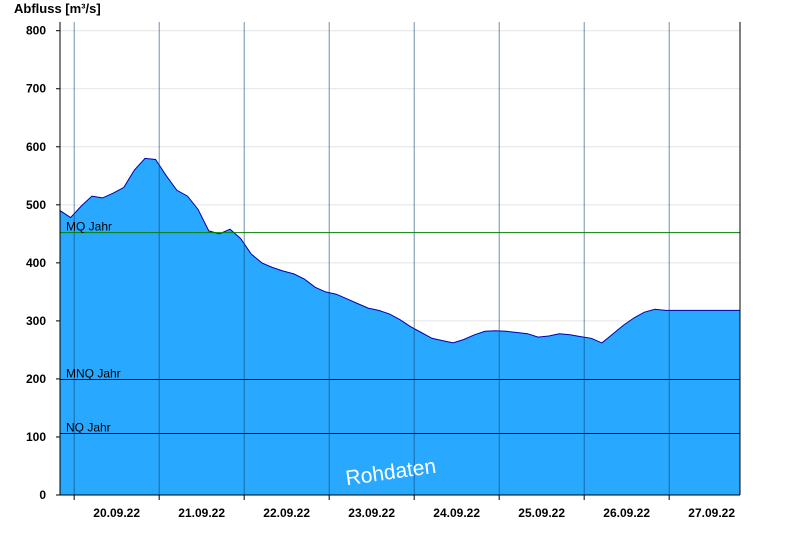  Describe the element at coordinates (36, 263) in the screenshot. I see `y-tick-label: 400` at that location.